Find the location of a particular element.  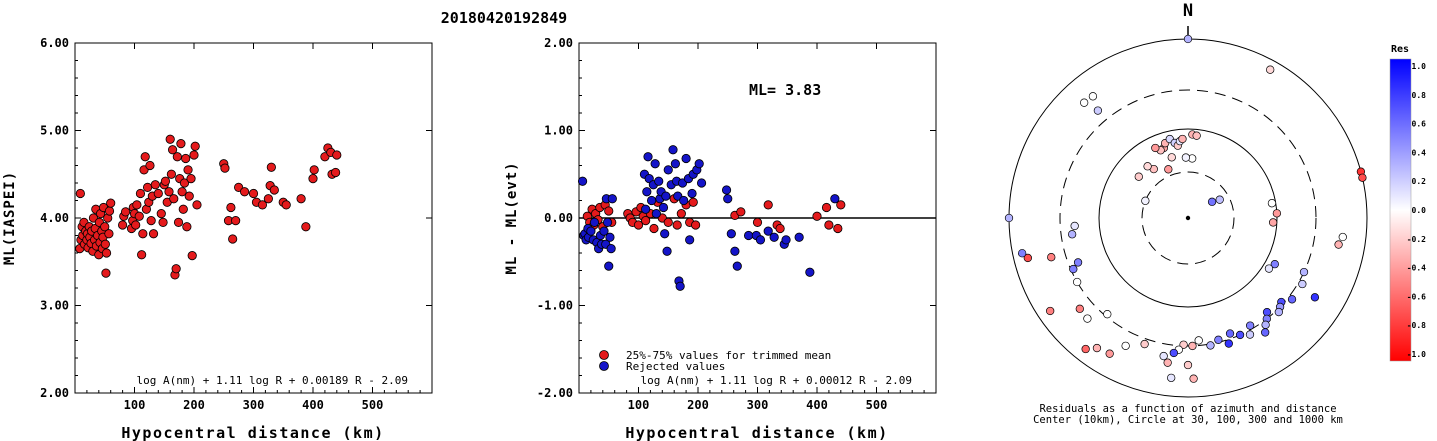

left-y-axis-label: ML(IASPEI) is located at coordinates (10, 218).